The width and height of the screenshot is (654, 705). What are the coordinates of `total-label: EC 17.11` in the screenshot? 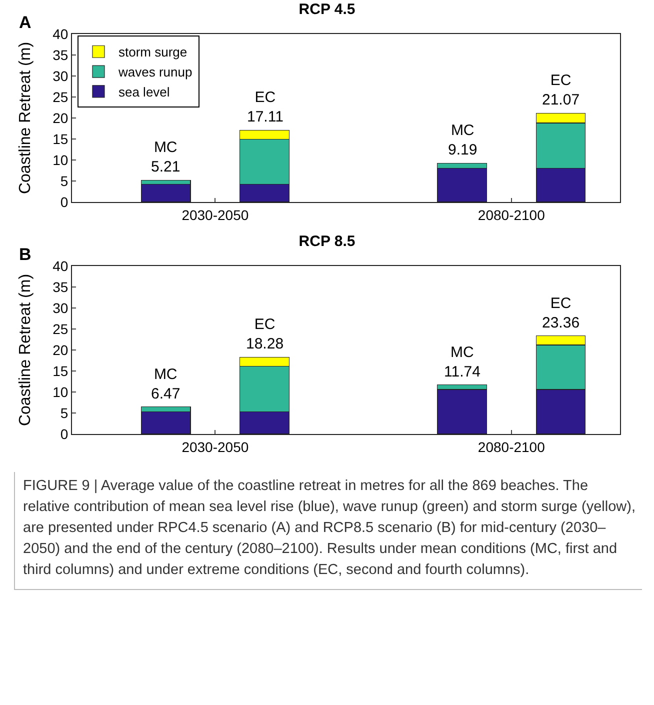 It's located at (265, 107).